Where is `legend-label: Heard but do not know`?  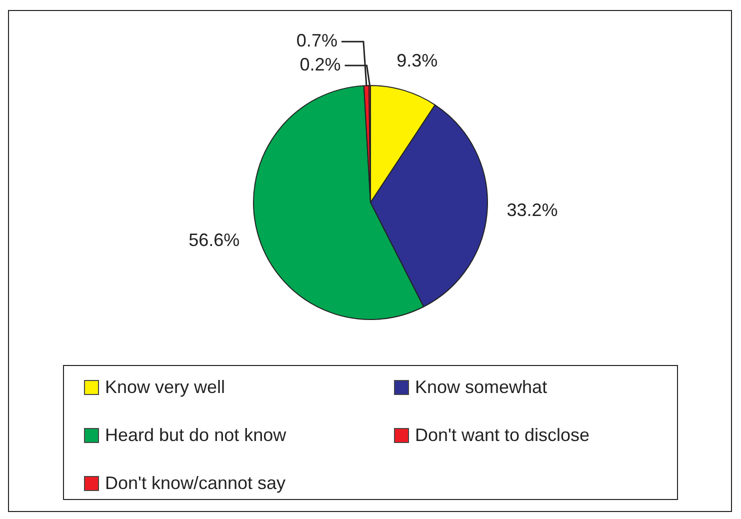 legend-label: Heard but do not know is located at coordinates (195, 435).